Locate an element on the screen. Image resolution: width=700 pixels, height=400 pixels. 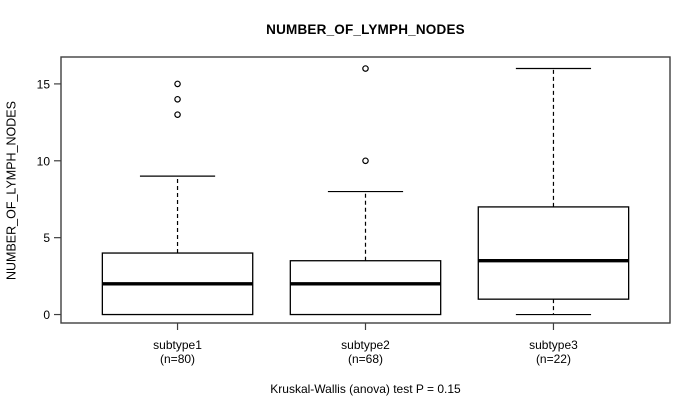
x-group-label: subtype1 is located at coordinates (177, 345).